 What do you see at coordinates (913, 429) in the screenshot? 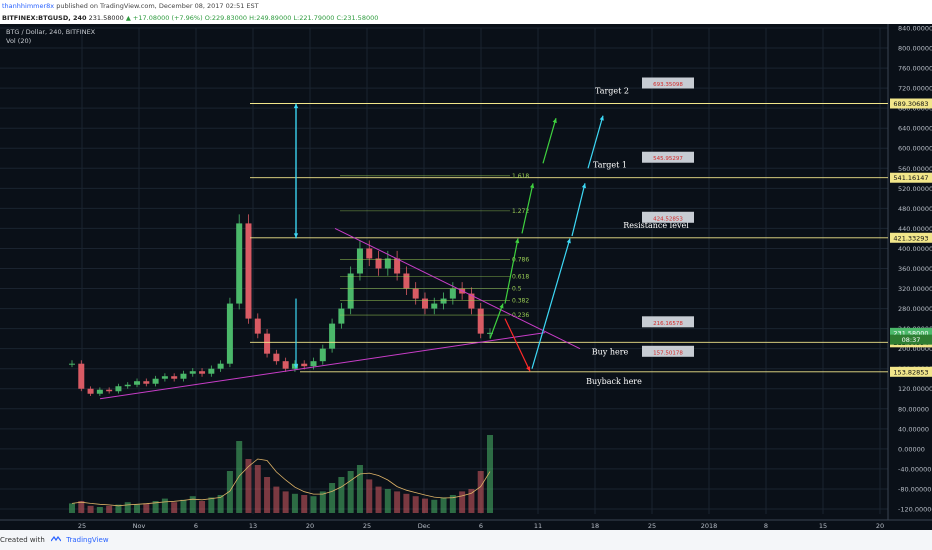
I see `y-tick-label: 40.00000` at bounding box center [913, 429].